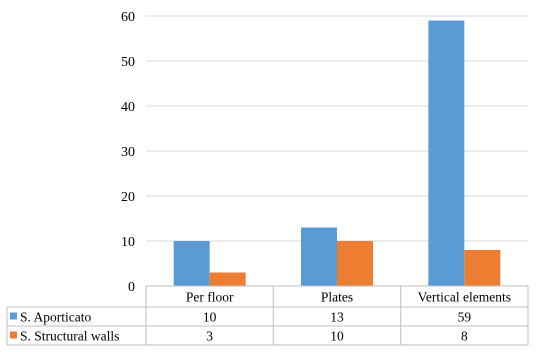 This screenshot has width=536, height=352. Describe the element at coordinates (55, 317) in the screenshot. I see `legend-label: S. Aporticato` at that location.